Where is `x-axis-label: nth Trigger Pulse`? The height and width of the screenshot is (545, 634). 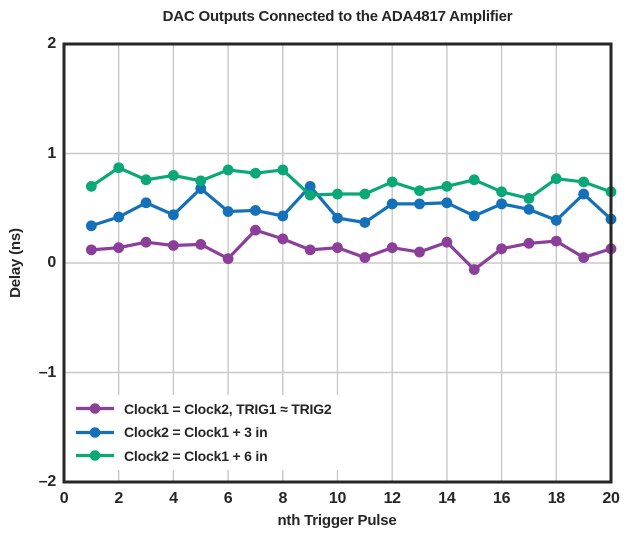
x-axis-label: nth Trigger Pulse is located at coordinates (337, 520).